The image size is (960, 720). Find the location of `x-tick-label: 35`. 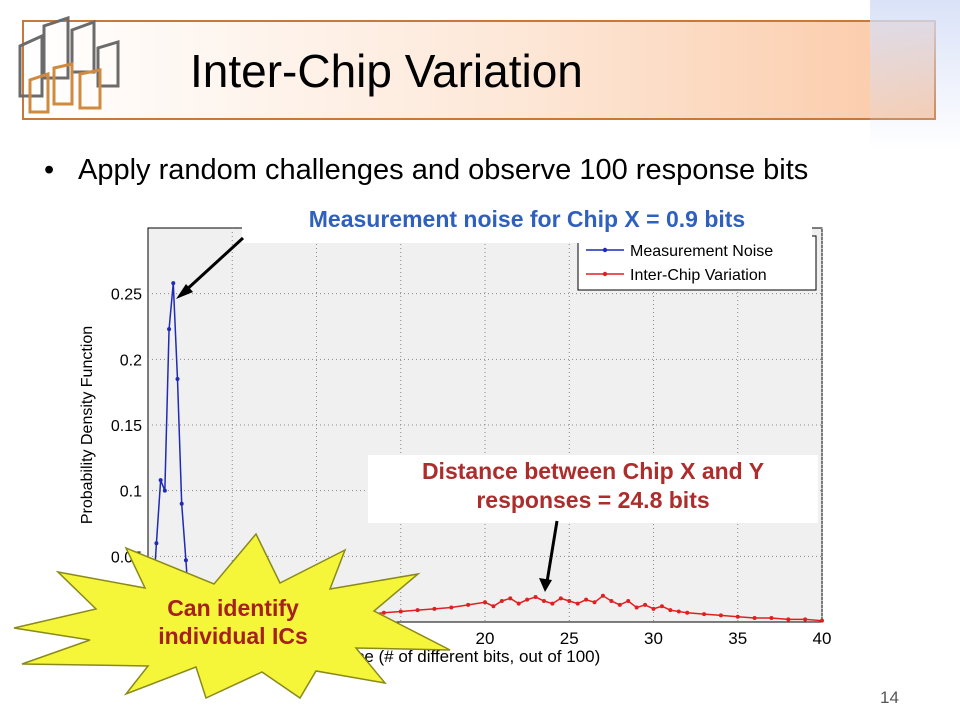

x-tick-label: 35 is located at coordinates (737, 638).